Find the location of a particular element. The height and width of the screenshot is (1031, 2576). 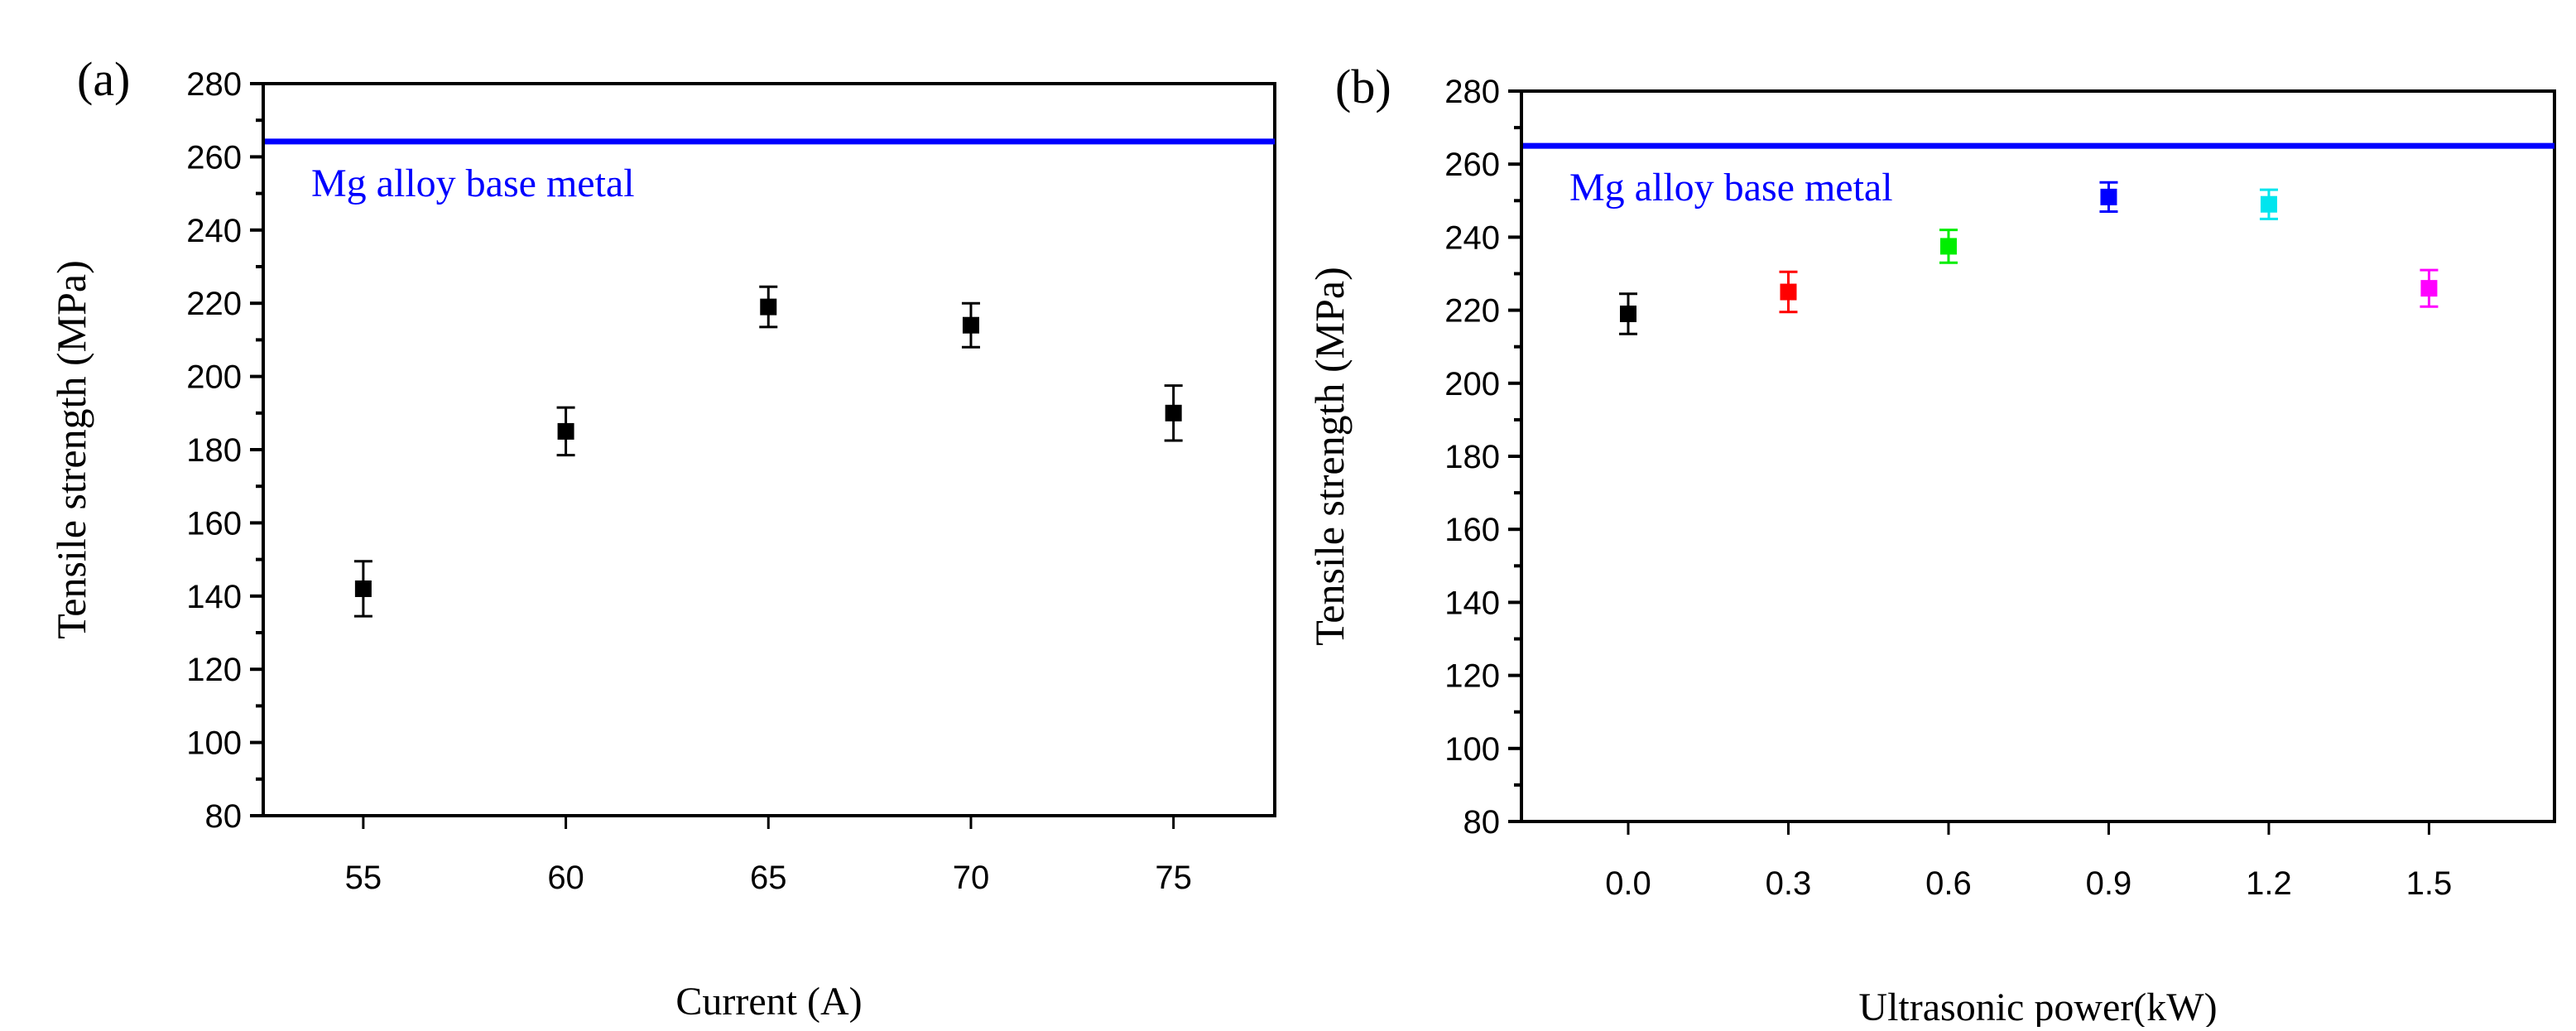

x-tick-label: 1.2 is located at coordinates (2269, 883).